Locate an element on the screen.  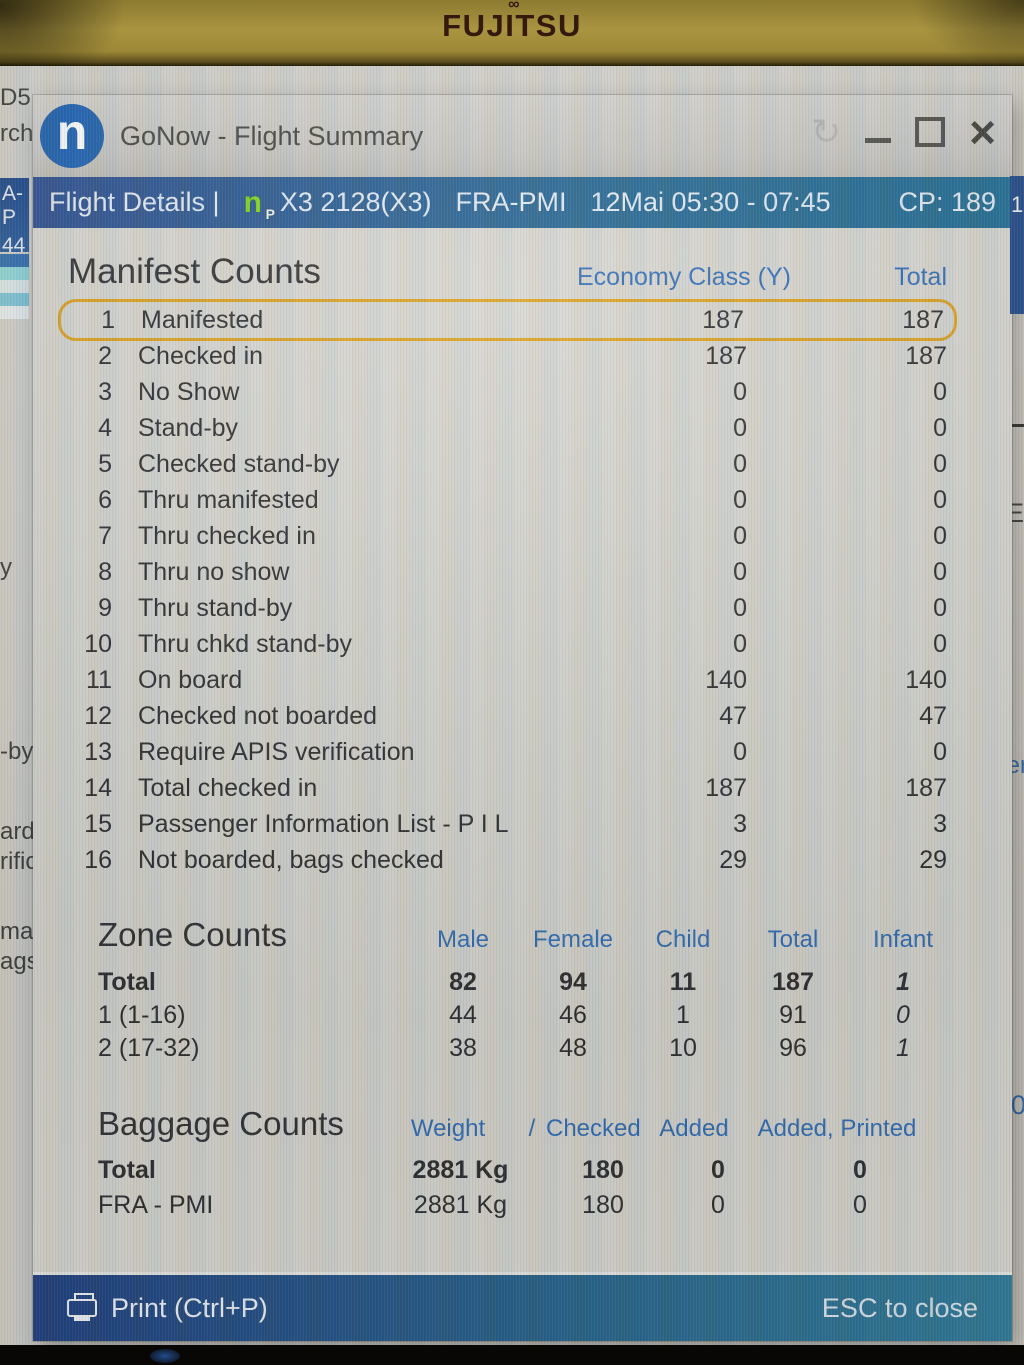
manifest-row: 16 Not boarded, bags checked 29 29 is located at coordinates (507, 860).